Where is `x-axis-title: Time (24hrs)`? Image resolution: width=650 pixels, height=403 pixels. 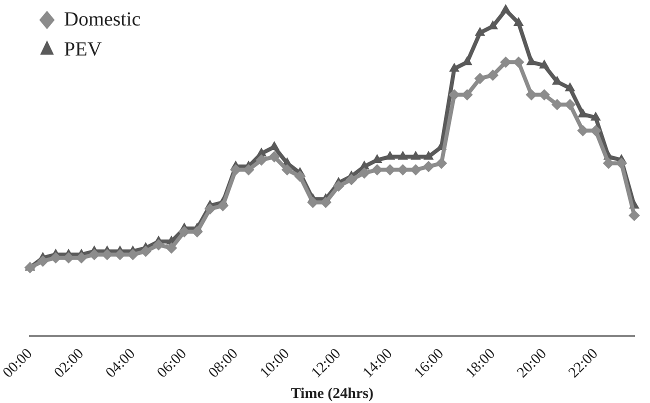 x-axis-title: Time (24hrs) is located at coordinates (332, 394).